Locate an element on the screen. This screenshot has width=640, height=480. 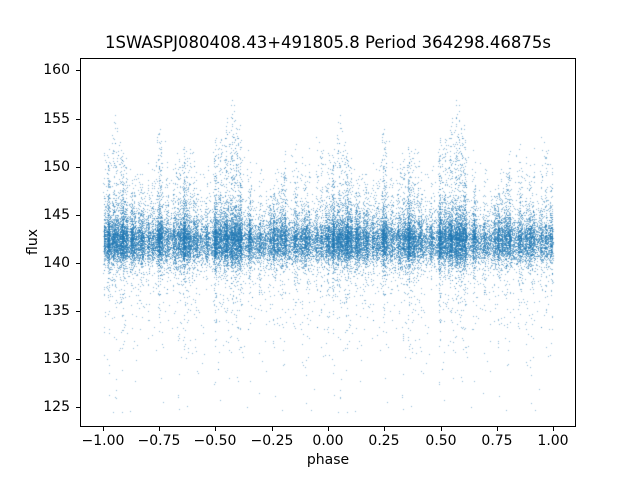
x-tick-label: −0.25 is located at coordinates (272, 441).